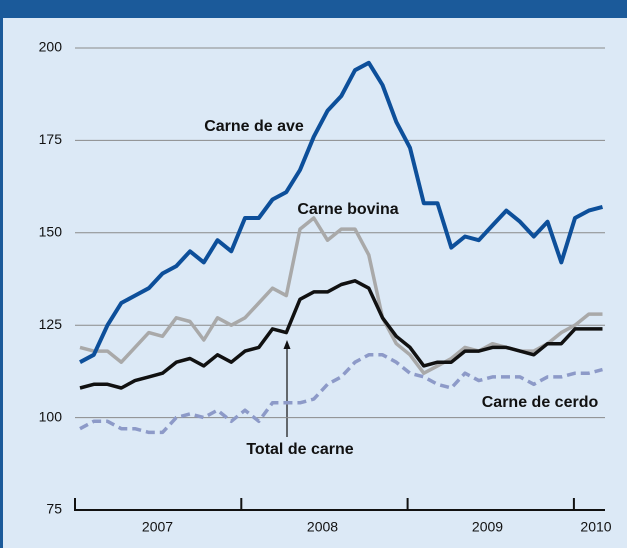 This screenshot has width=627, height=548. I want to click on series-label: Total de carne, so click(299, 449).